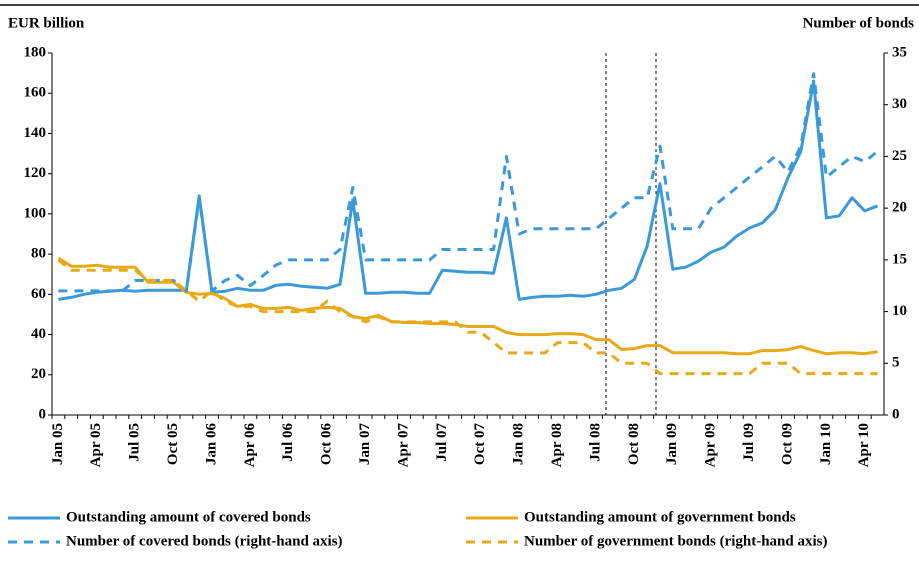 The height and width of the screenshot is (573, 919). What do you see at coordinates (480, 444) in the screenshot?
I see `x-tick-label: Oct 07` at bounding box center [480, 444].